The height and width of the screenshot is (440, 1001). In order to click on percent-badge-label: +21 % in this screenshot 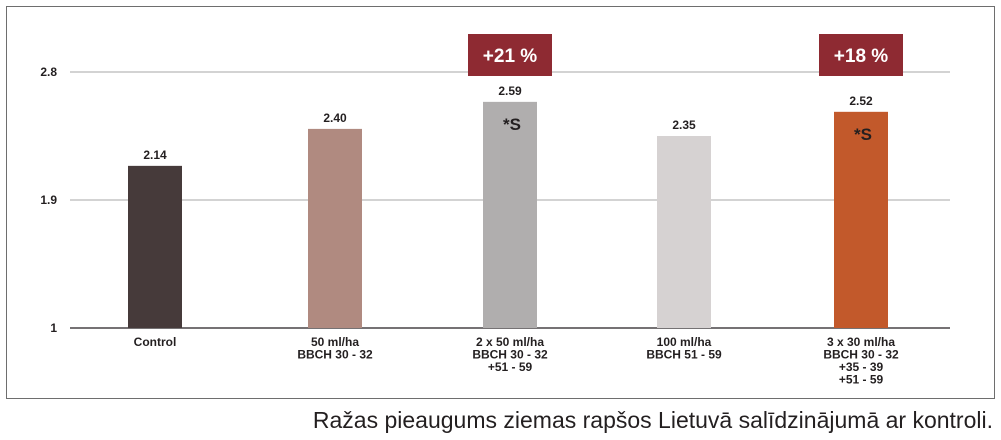, I will do `click(510, 56)`.